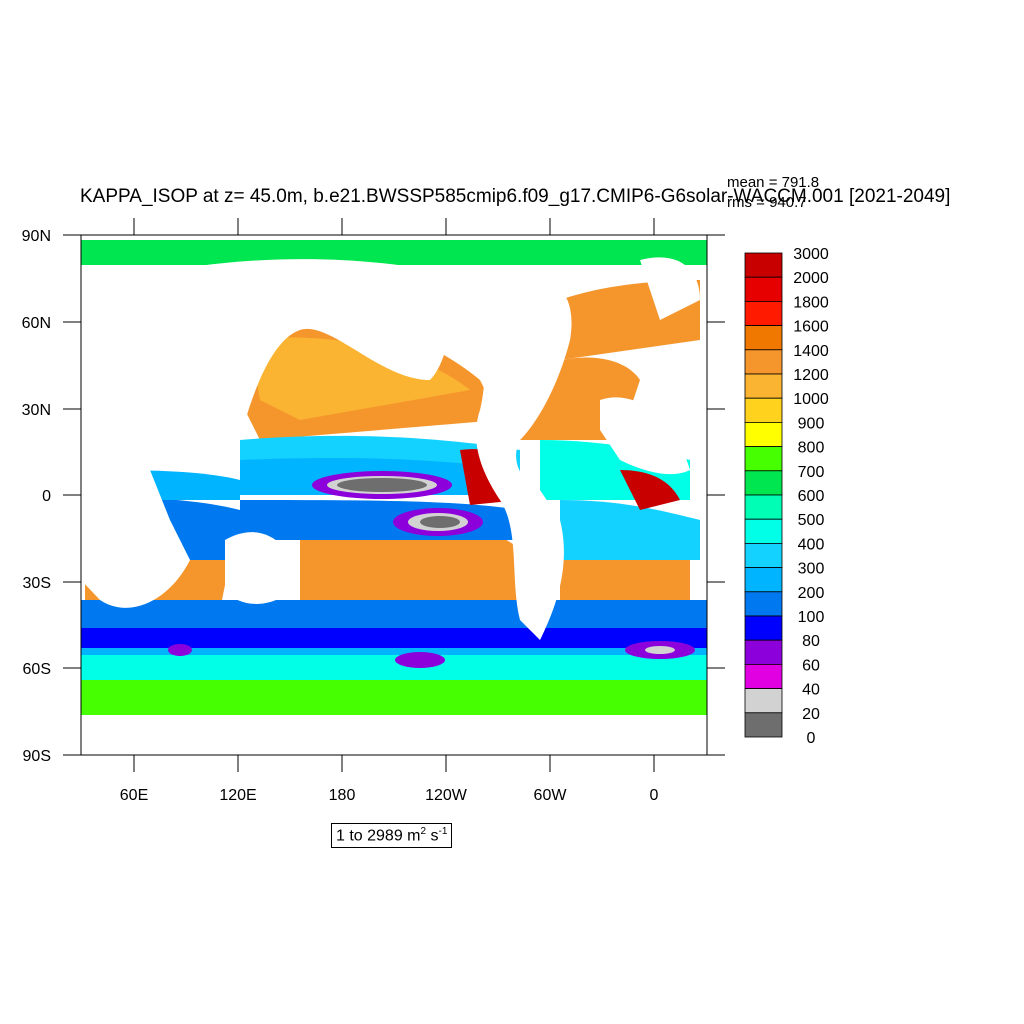 This screenshot has width=1024, height=1024. I want to click on rms-stat: rms = 940.7, so click(767, 202).